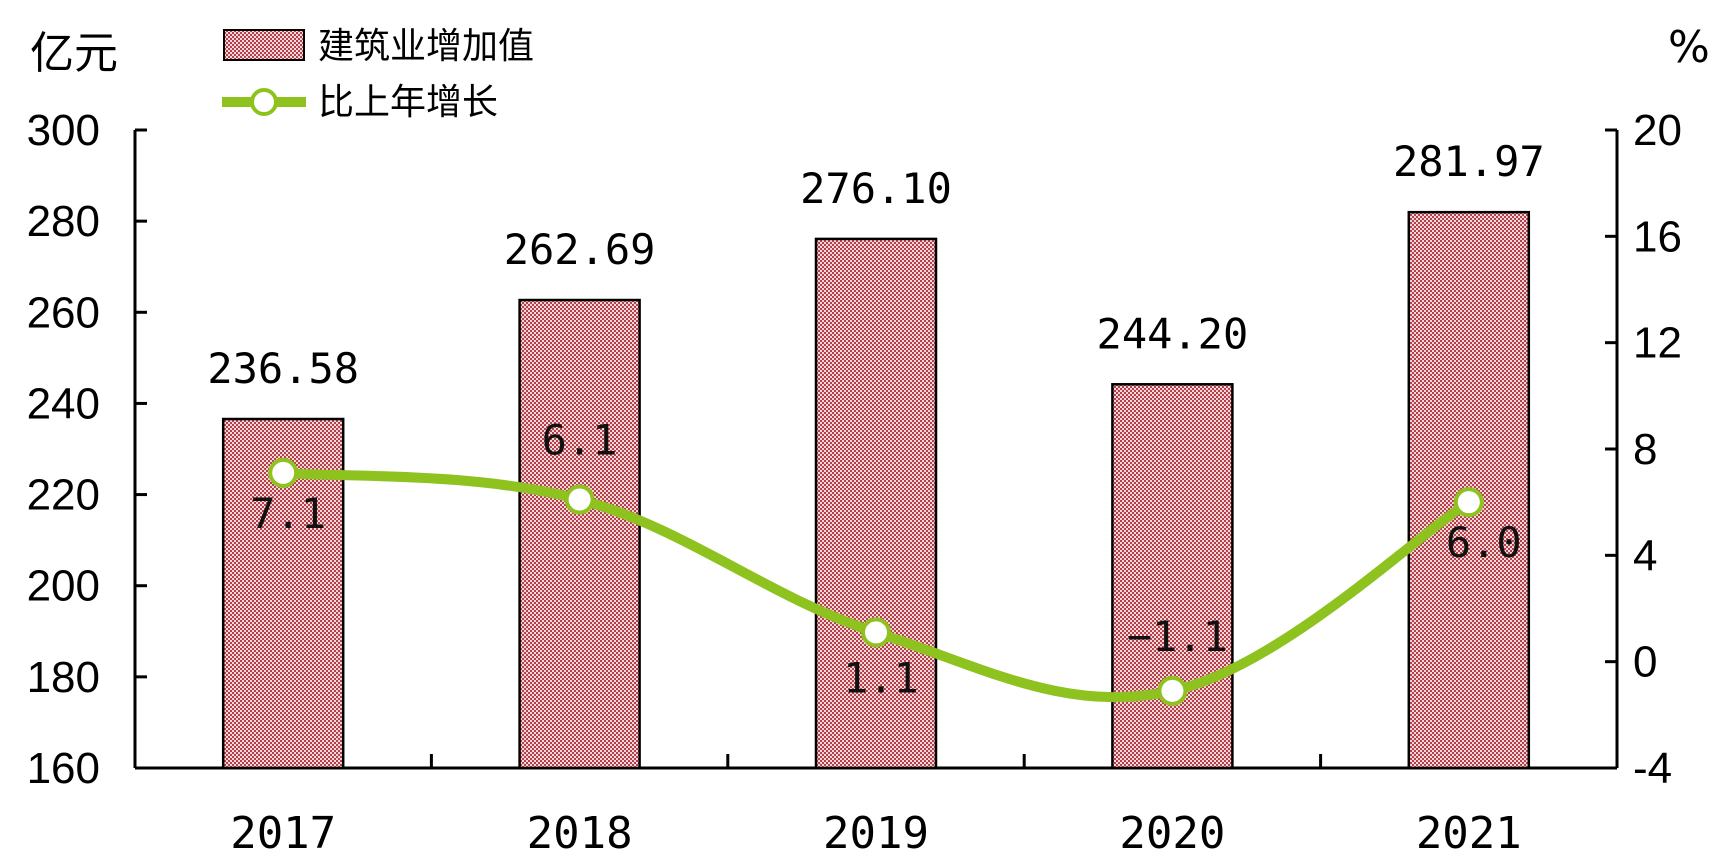 This screenshot has height=863, width=1721. What do you see at coordinates (881, 677) in the screenshot?
I see `line-value-label: 1.1` at bounding box center [881, 677].